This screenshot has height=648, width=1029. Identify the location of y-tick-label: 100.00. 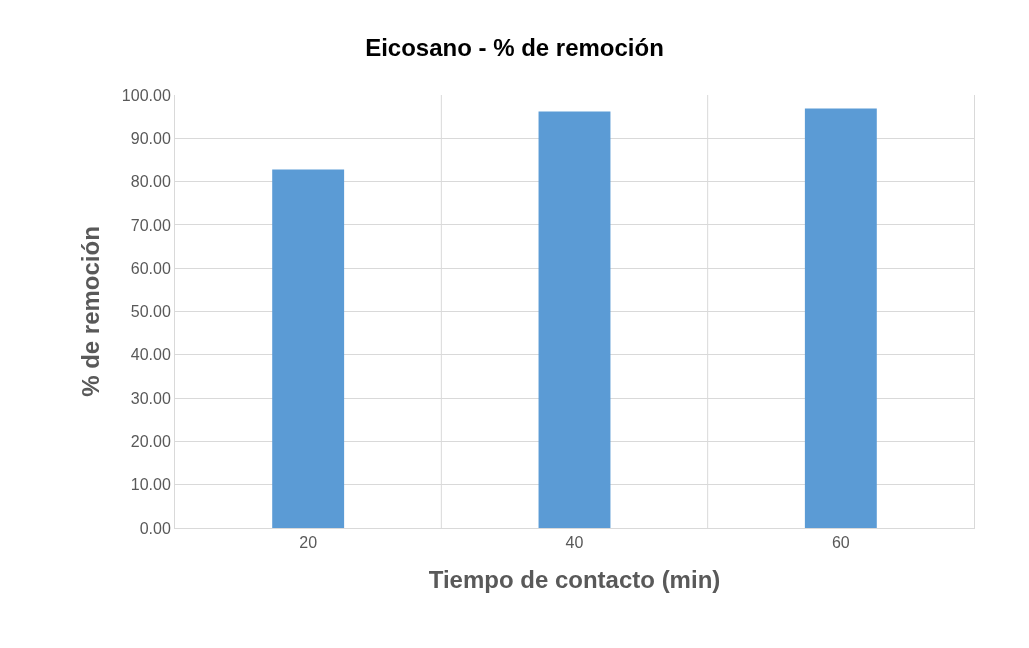
(146, 95).